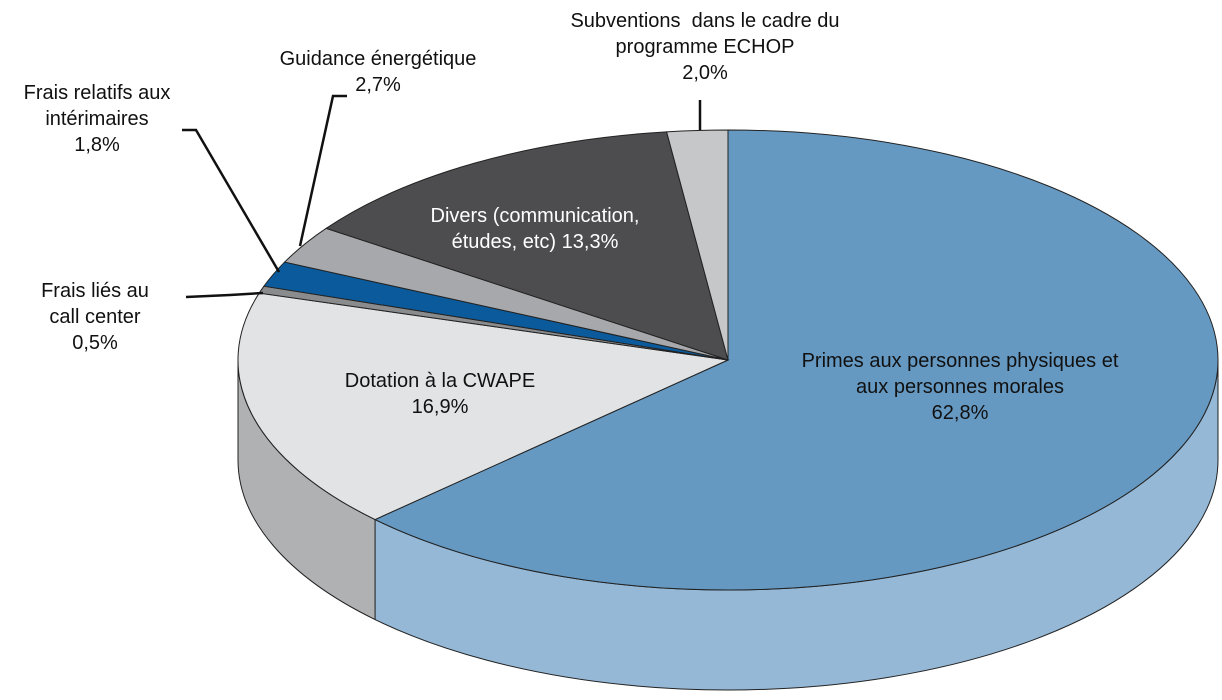 Image resolution: width=1222 pixels, height=700 pixels. Describe the element at coordinates (960, 413) in the screenshot. I see `slice-value: 62,8%` at that location.